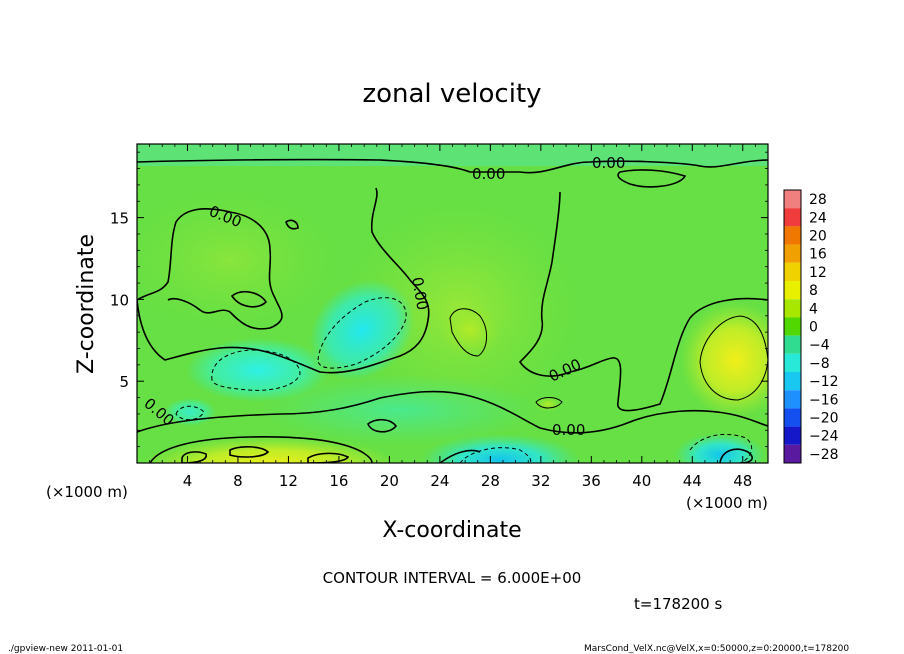 This screenshot has height=654, width=904. Describe the element at coordinates (591, 481) in the screenshot. I see `x-tick-label-8: 36` at that location.